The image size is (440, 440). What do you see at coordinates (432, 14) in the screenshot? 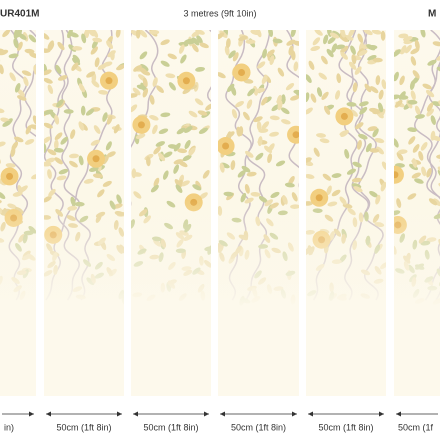
I see `right-code: M` at bounding box center [432, 14].